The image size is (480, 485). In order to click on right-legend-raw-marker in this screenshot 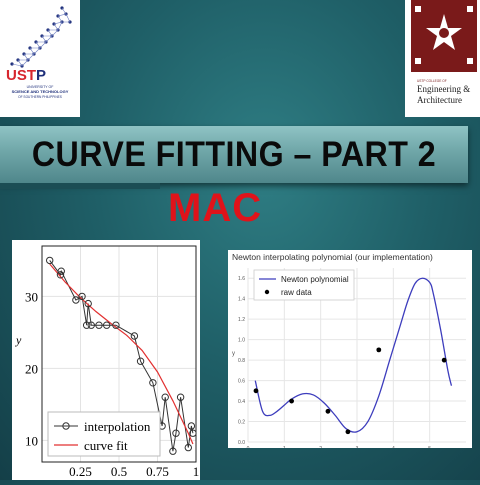, I will do `click(267, 292)`.